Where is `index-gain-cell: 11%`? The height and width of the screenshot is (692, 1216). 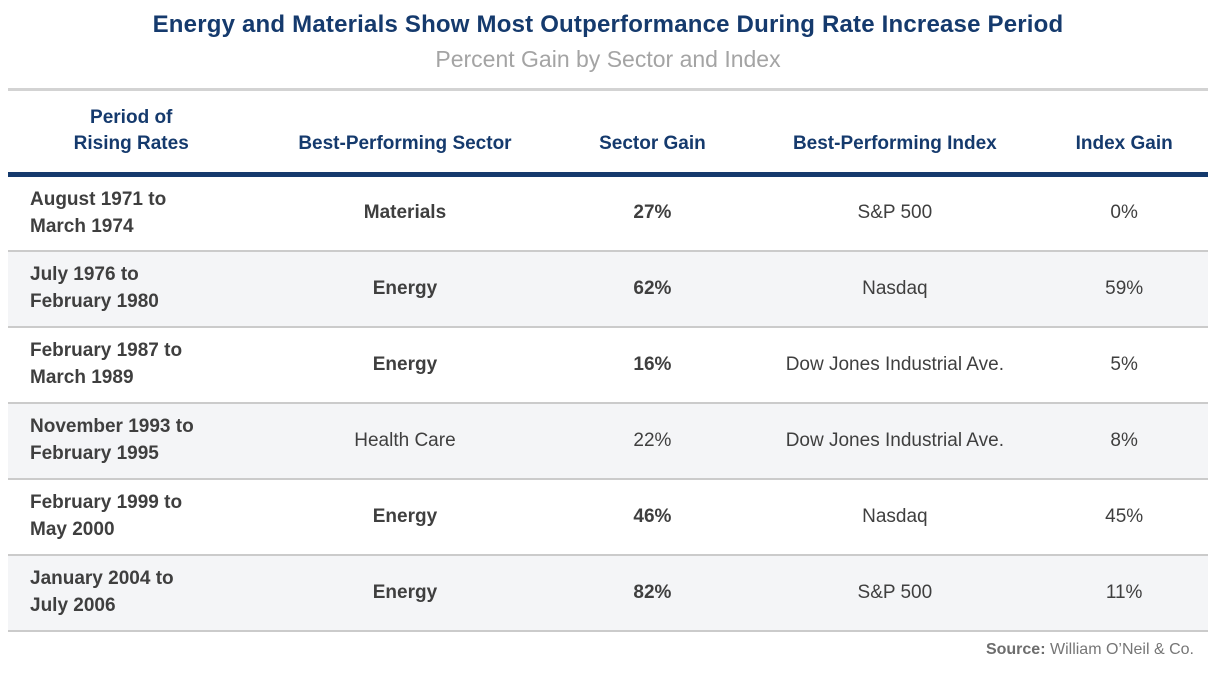
index-gain-cell: 11% is located at coordinates (1124, 592).